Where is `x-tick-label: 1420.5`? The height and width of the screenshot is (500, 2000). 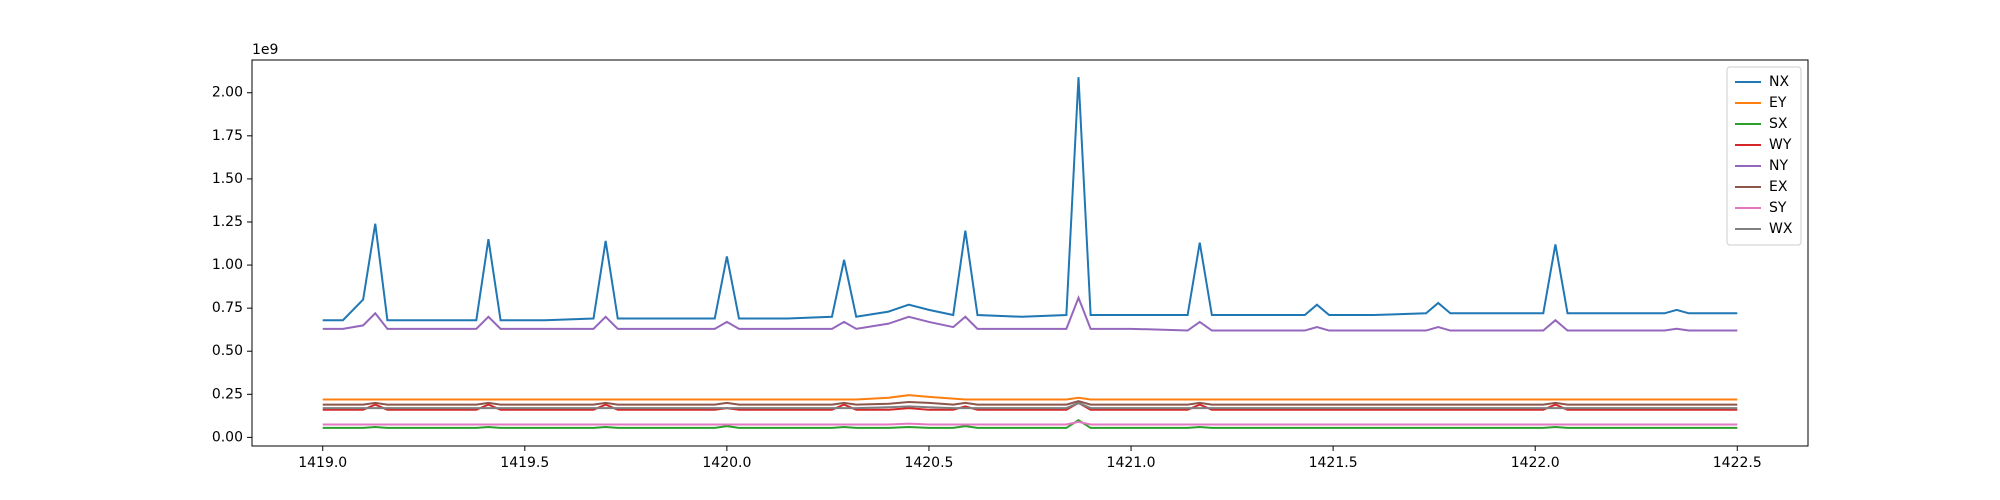 x-tick-label: 1420.5 is located at coordinates (928, 463).